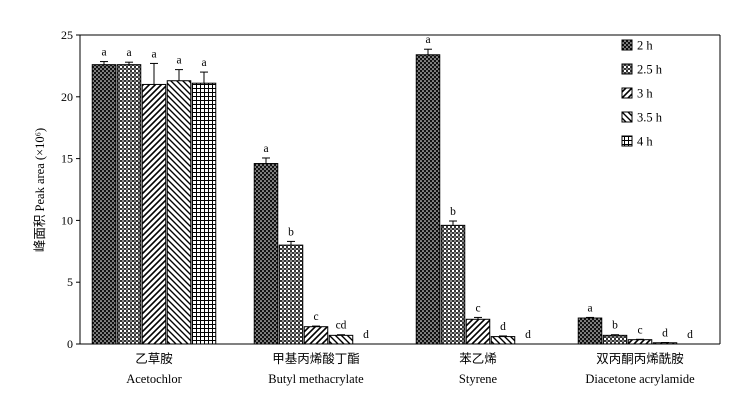  What do you see at coordinates (70, 189) in the screenshot?
I see `y-ticks: 0 5 10 15 20 25` at bounding box center [70, 189].